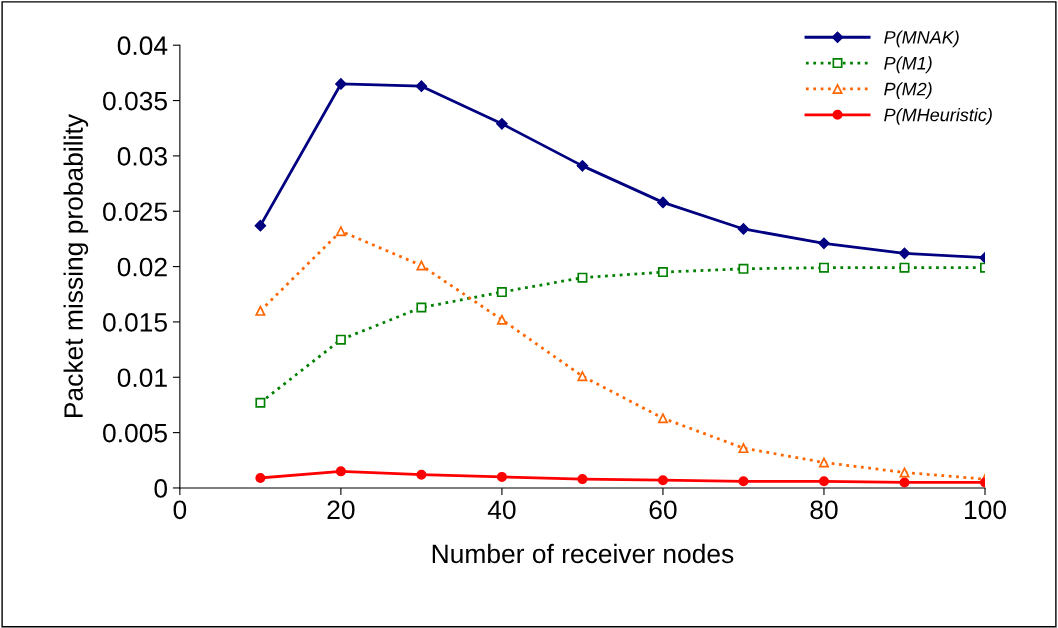  Describe the element at coordinates (142, 378) in the screenshot. I see `y-tick-label: 0.01` at that location.